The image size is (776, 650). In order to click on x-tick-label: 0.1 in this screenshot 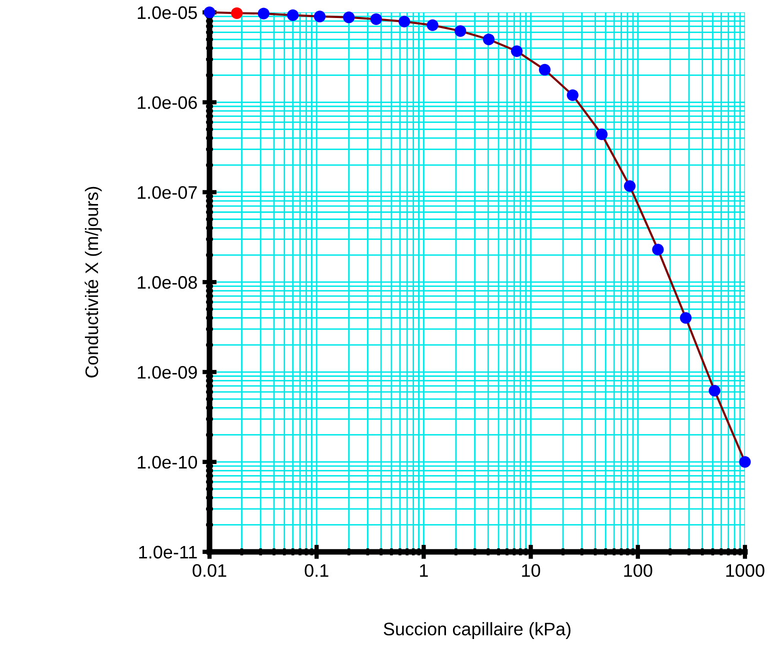, I will do `click(316, 570)`.